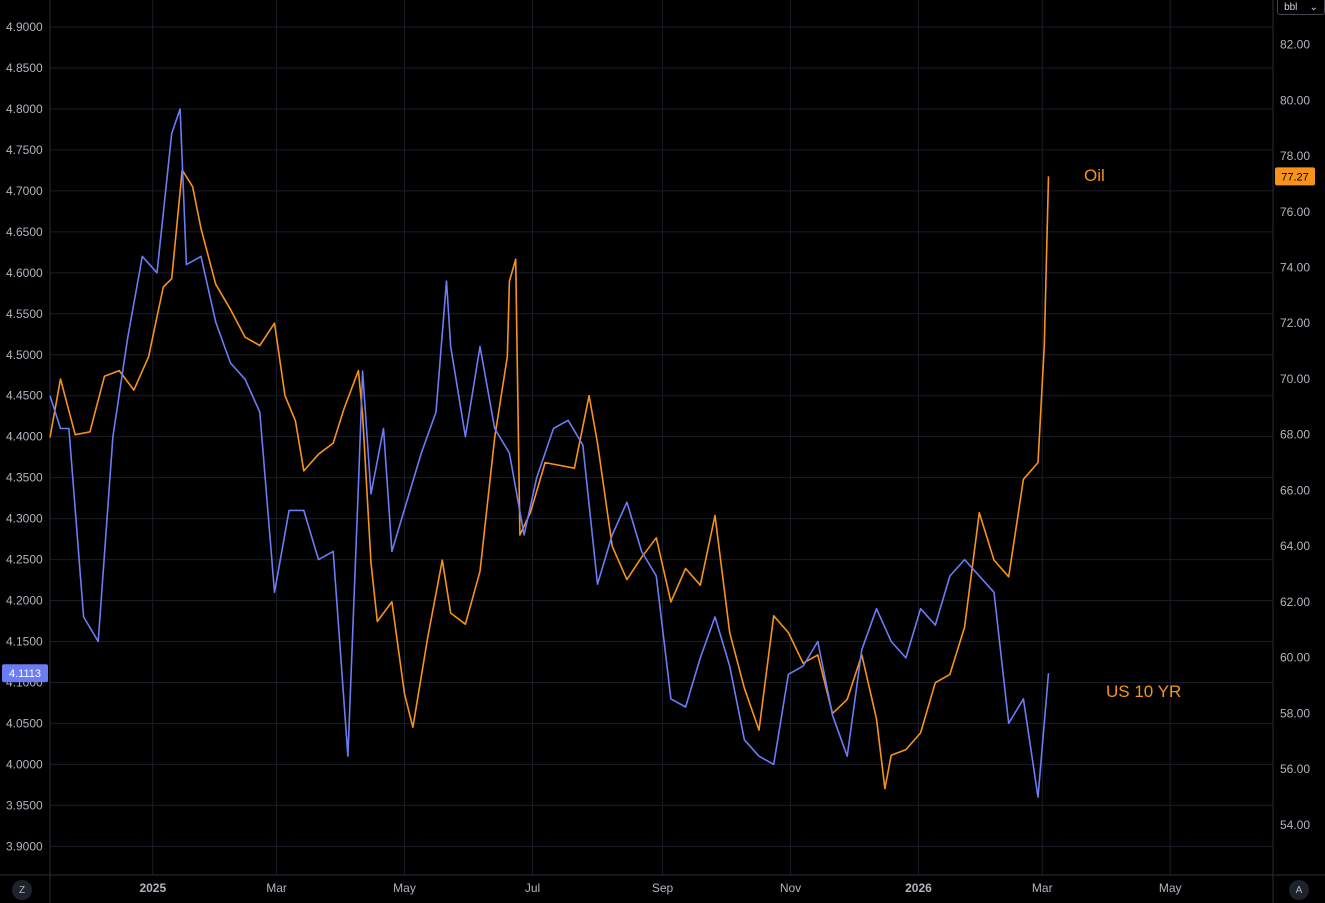 The height and width of the screenshot is (903, 1325). I want to click on left-tick-label: 4.4000, so click(24, 437).